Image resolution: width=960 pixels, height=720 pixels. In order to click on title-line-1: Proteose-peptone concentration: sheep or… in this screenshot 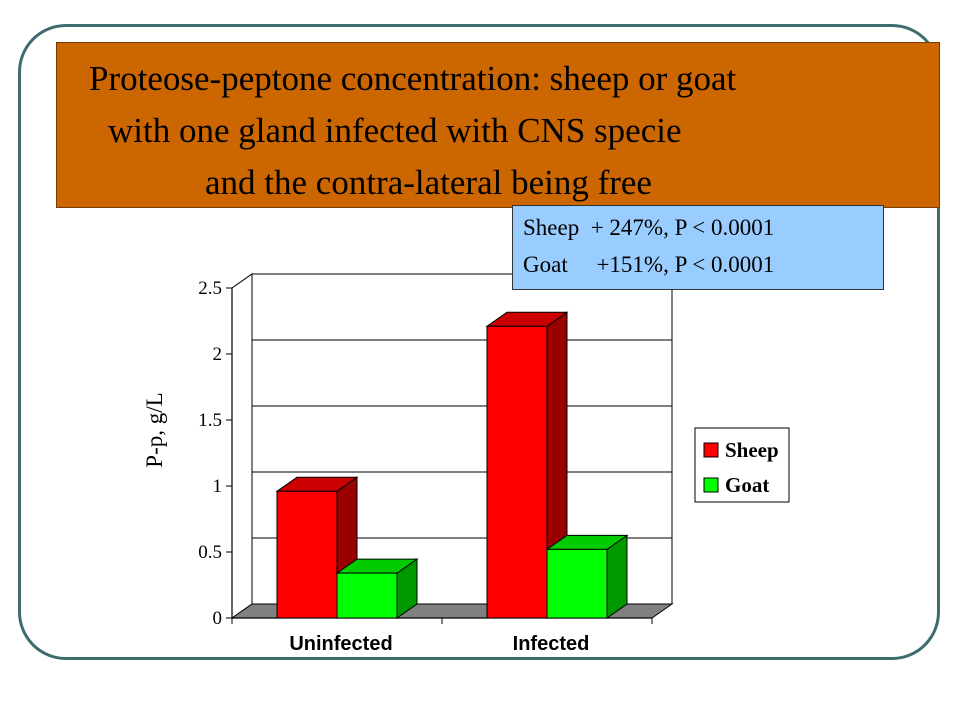, I will do `click(413, 78)`.